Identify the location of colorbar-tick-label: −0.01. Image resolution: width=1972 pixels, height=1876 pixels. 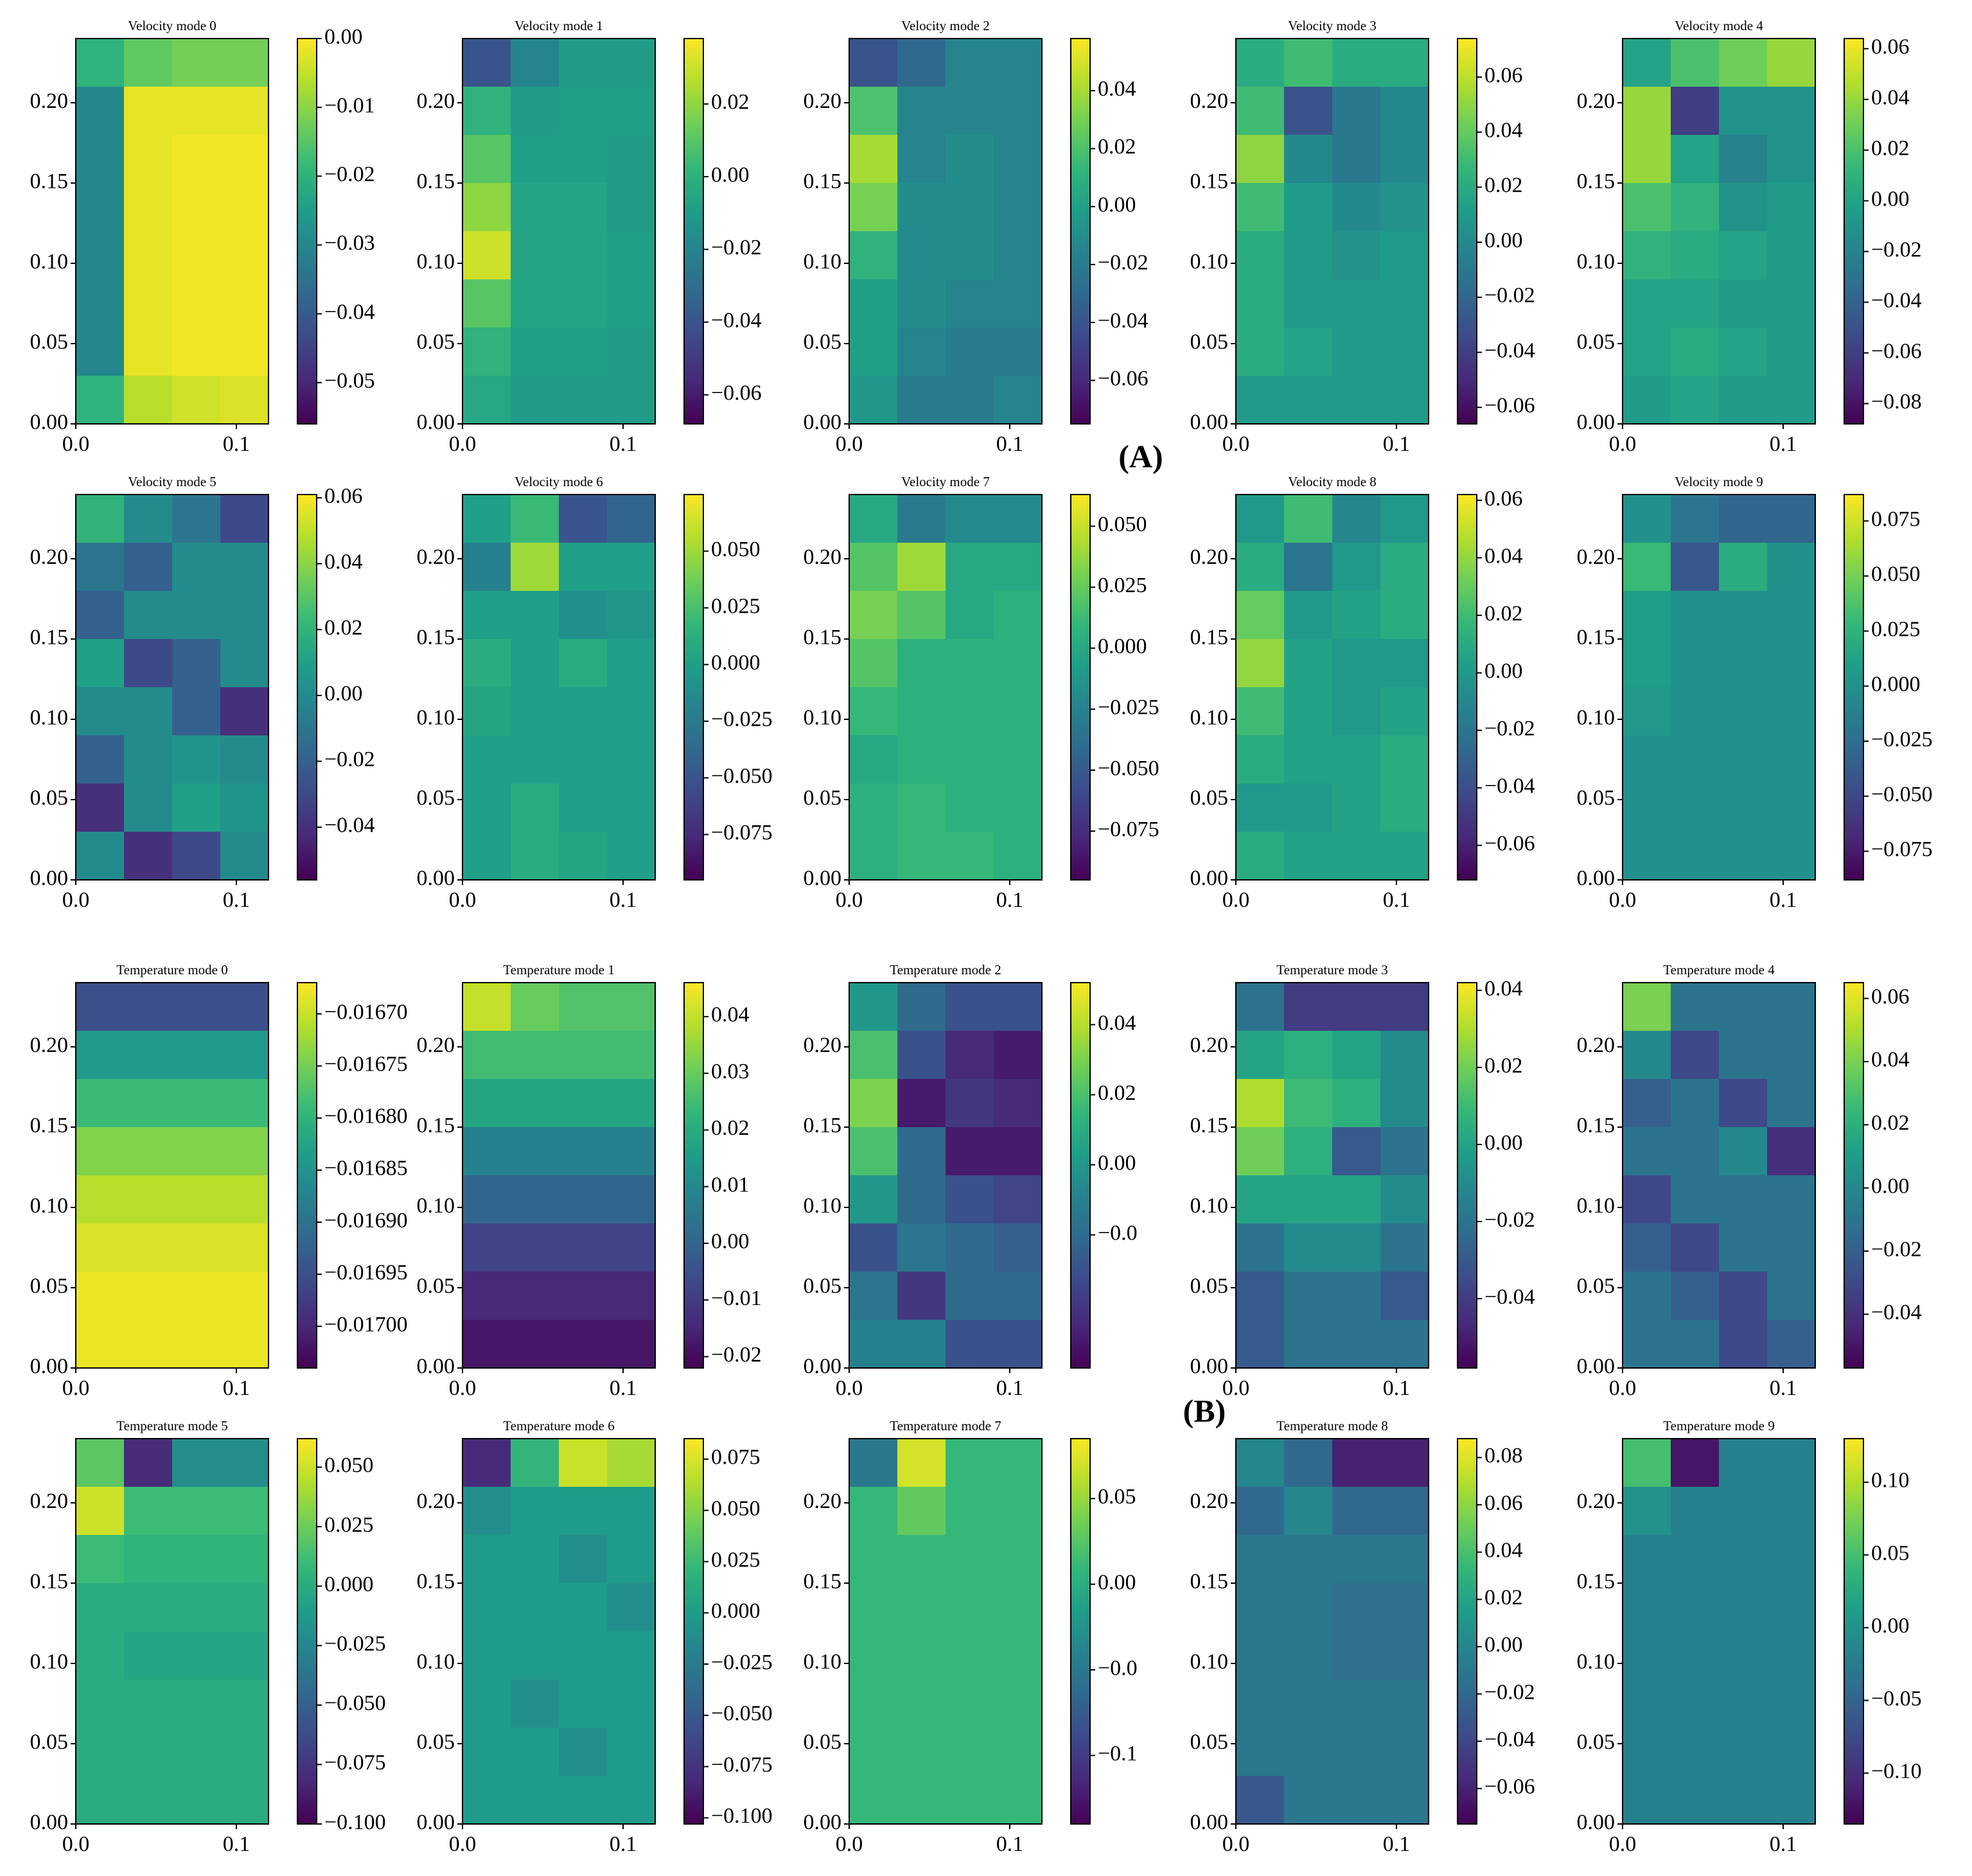
(736, 1298).